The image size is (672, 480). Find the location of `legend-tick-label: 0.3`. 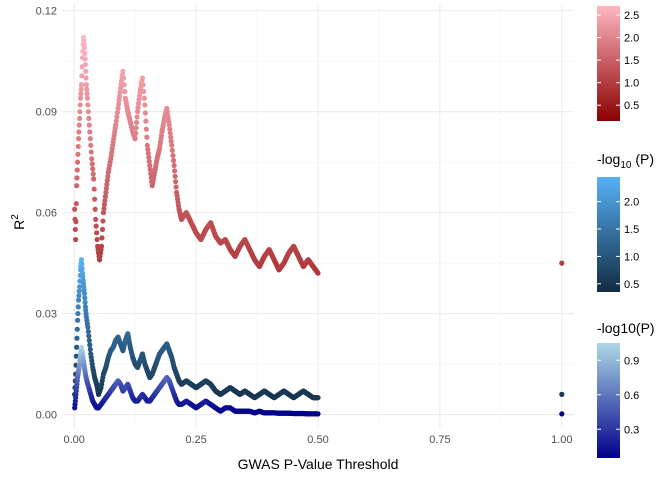

legend-tick-label: 0.3 is located at coordinates (631, 430).